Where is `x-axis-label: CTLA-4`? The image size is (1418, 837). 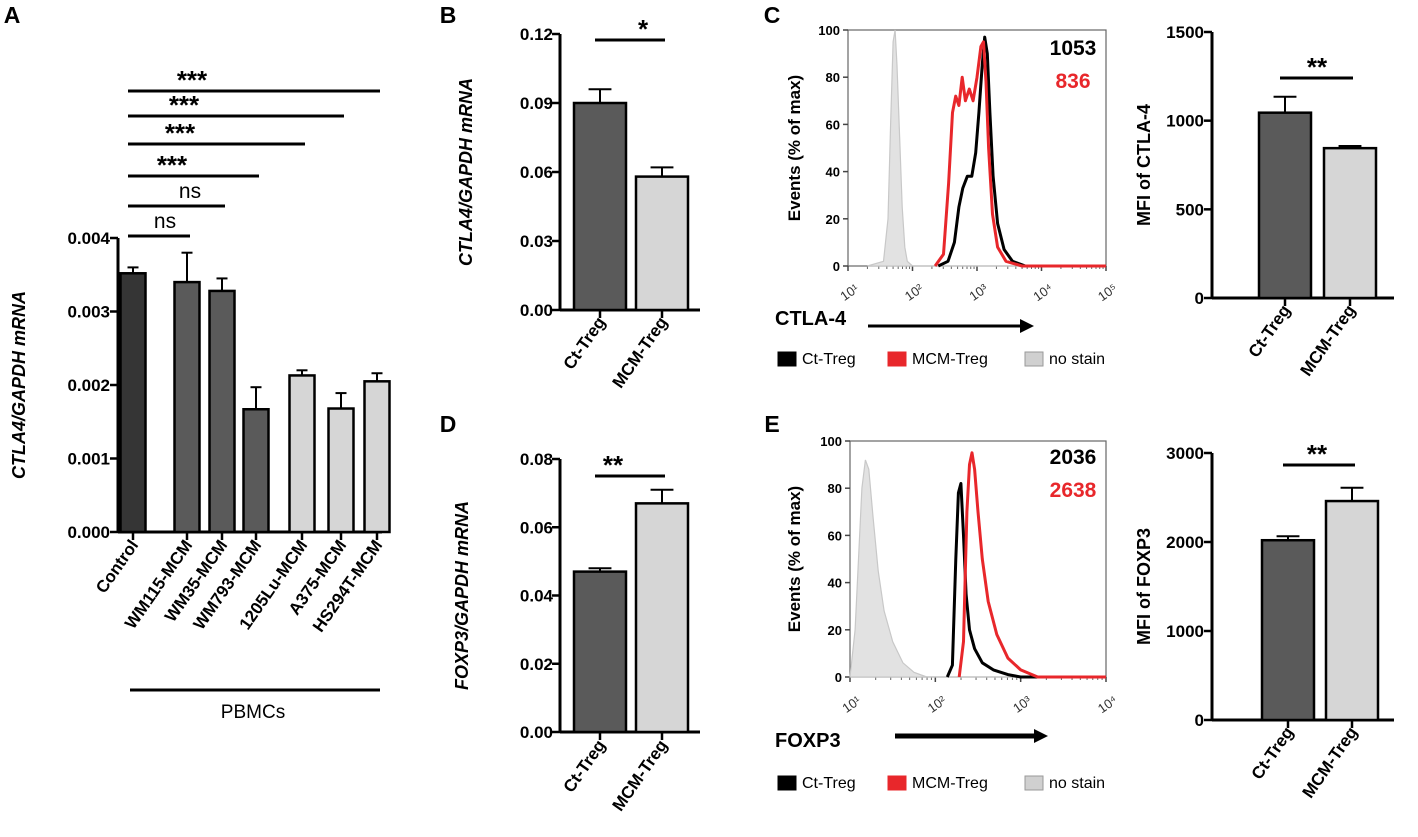 x-axis-label: CTLA-4 is located at coordinates (811, 319).